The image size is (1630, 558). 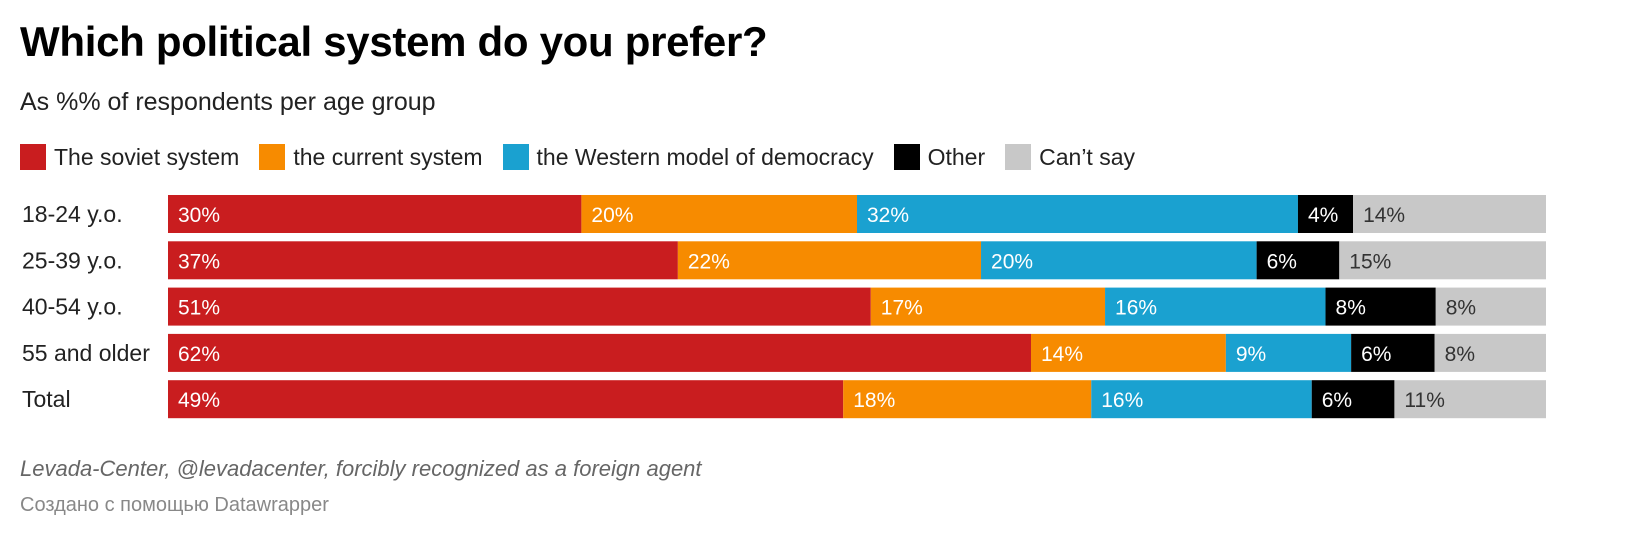 What do you see at coordinates (199, 308) in the screenshot?
I see `value-label-40-54-y-o-soviet: 51%` at bounding box center [199, 308].